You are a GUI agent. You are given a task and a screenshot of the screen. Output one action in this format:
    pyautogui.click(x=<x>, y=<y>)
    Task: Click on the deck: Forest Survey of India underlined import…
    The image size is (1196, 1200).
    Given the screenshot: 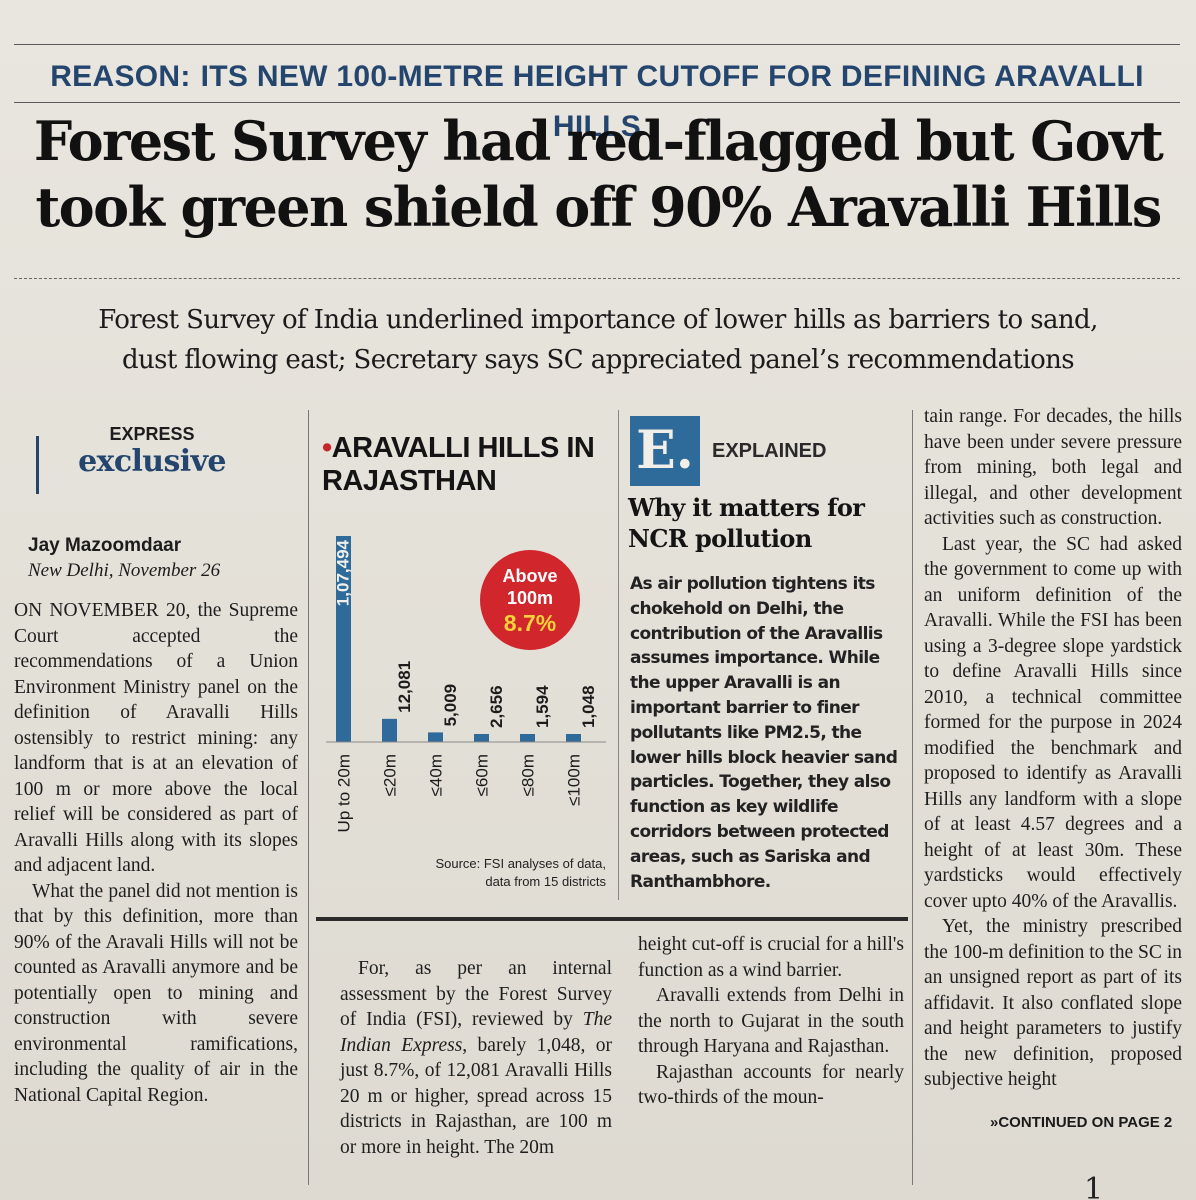 What is the action you would take?
    pyautogui.click(x=598, y=340)
    